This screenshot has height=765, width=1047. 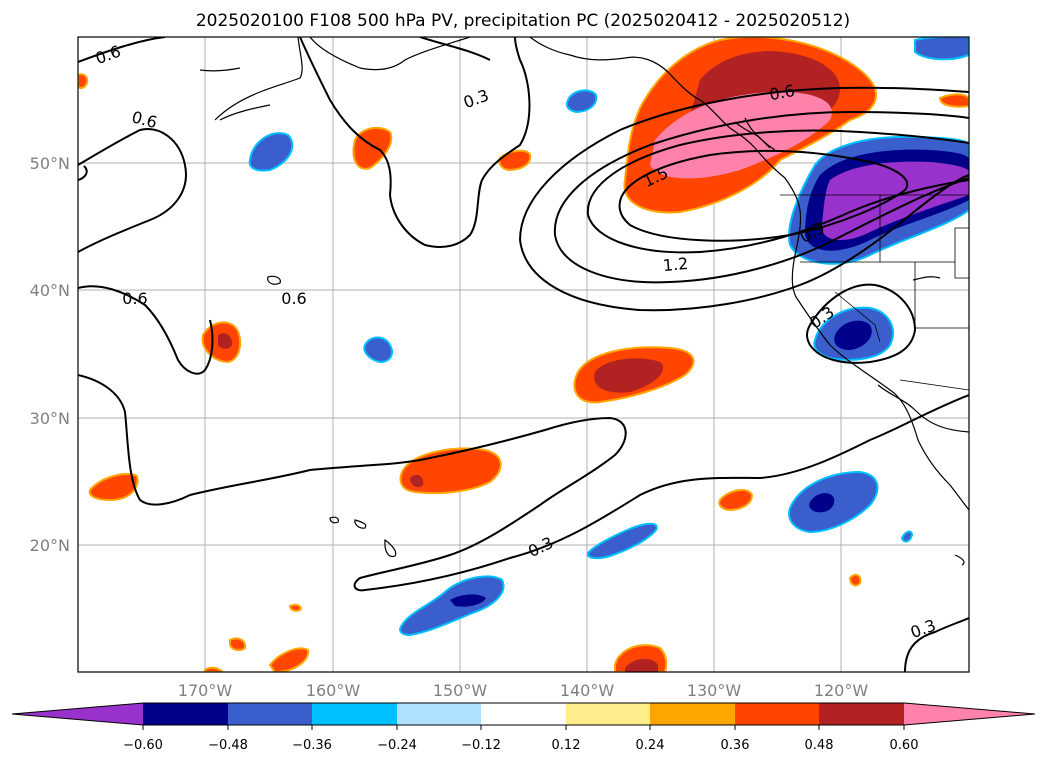 What do you see at coordinates (895, 201) in the screenshot?
I see `precip-blob-nw-us-neg-core` at bounding box center [895, 201].